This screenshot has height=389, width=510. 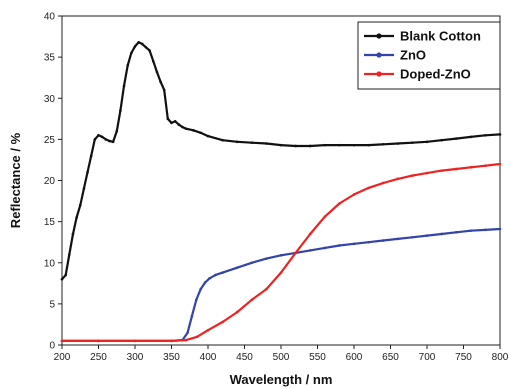 I want to click on y-tick-label: 0, so click(x=52, y=346).